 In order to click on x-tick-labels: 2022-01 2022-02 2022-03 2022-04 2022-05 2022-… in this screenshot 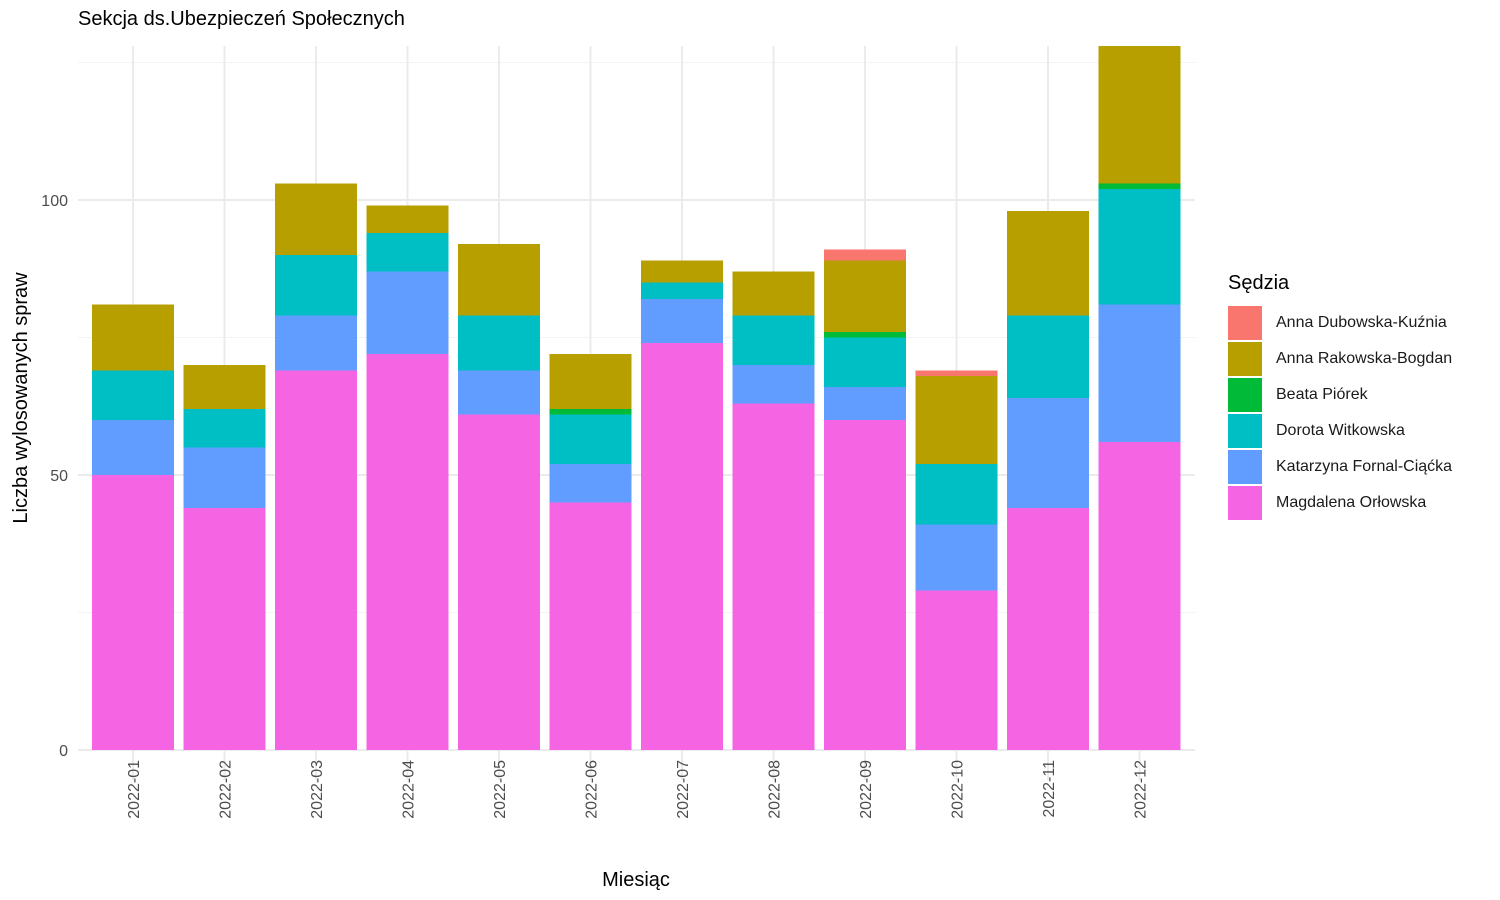, I will do `click(638, 789)`.